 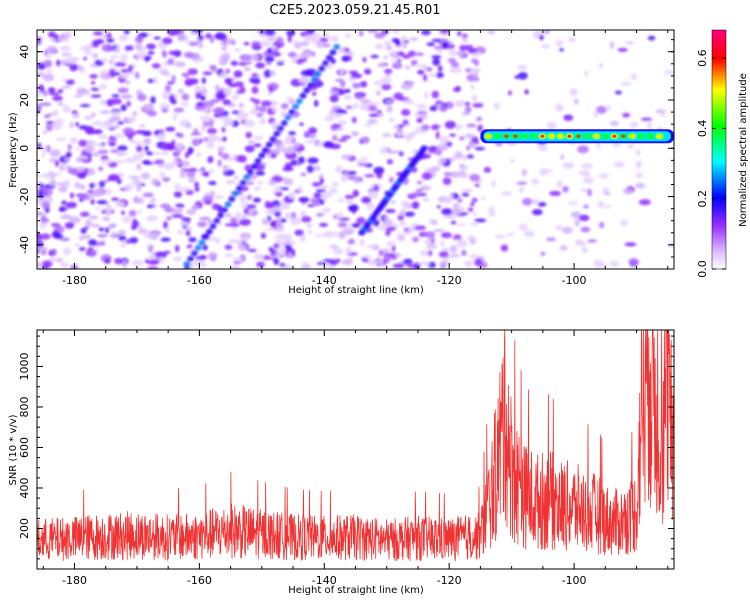 What do you see at coordinates (24, 487) in the screenshot?
I see `y-tick-label: 400` at bounding box center [24, 487].